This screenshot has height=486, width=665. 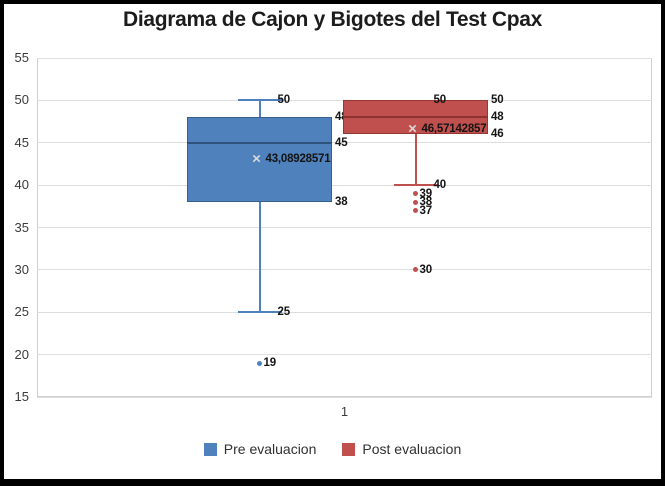 I want to click on median-line-pre-evaluacion, so click(x=259, y=142).